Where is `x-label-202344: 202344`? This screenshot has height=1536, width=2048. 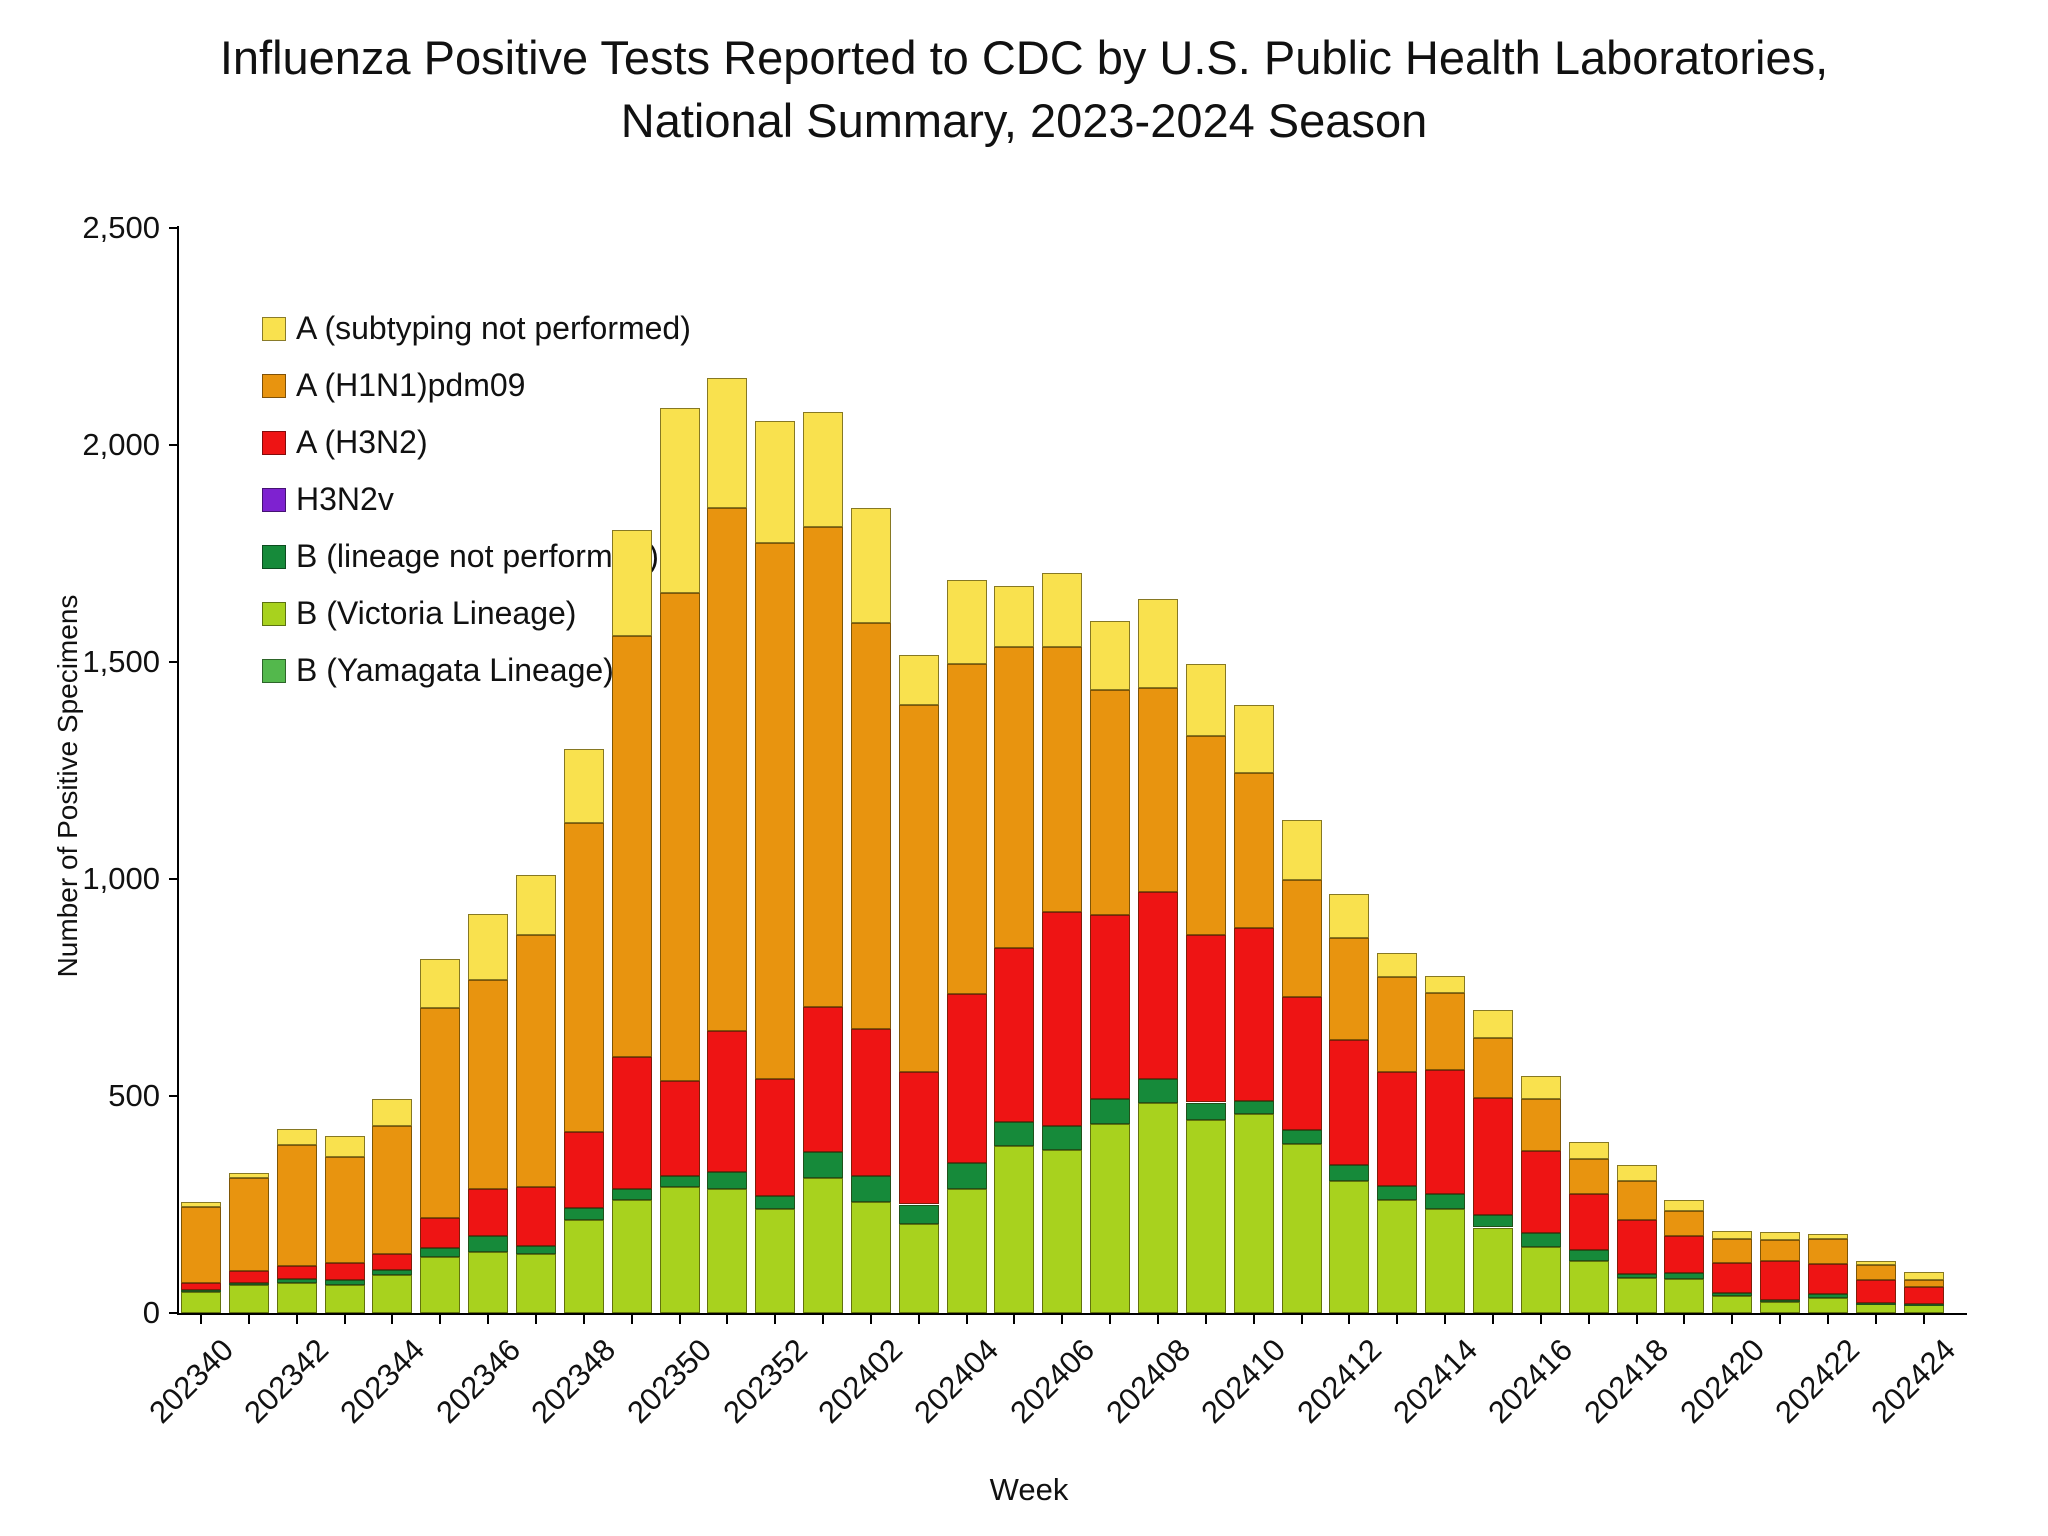 x-label-202344: 202344 is located at coordinates (382, 1381).